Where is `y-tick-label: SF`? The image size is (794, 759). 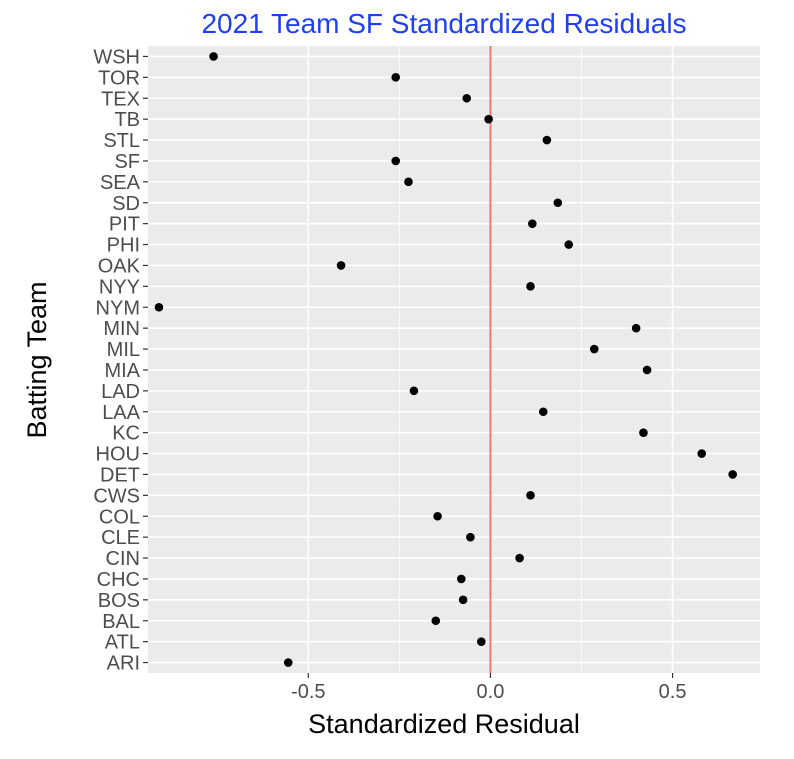 y-tick-label: SF is located at coordinates (127, 162).